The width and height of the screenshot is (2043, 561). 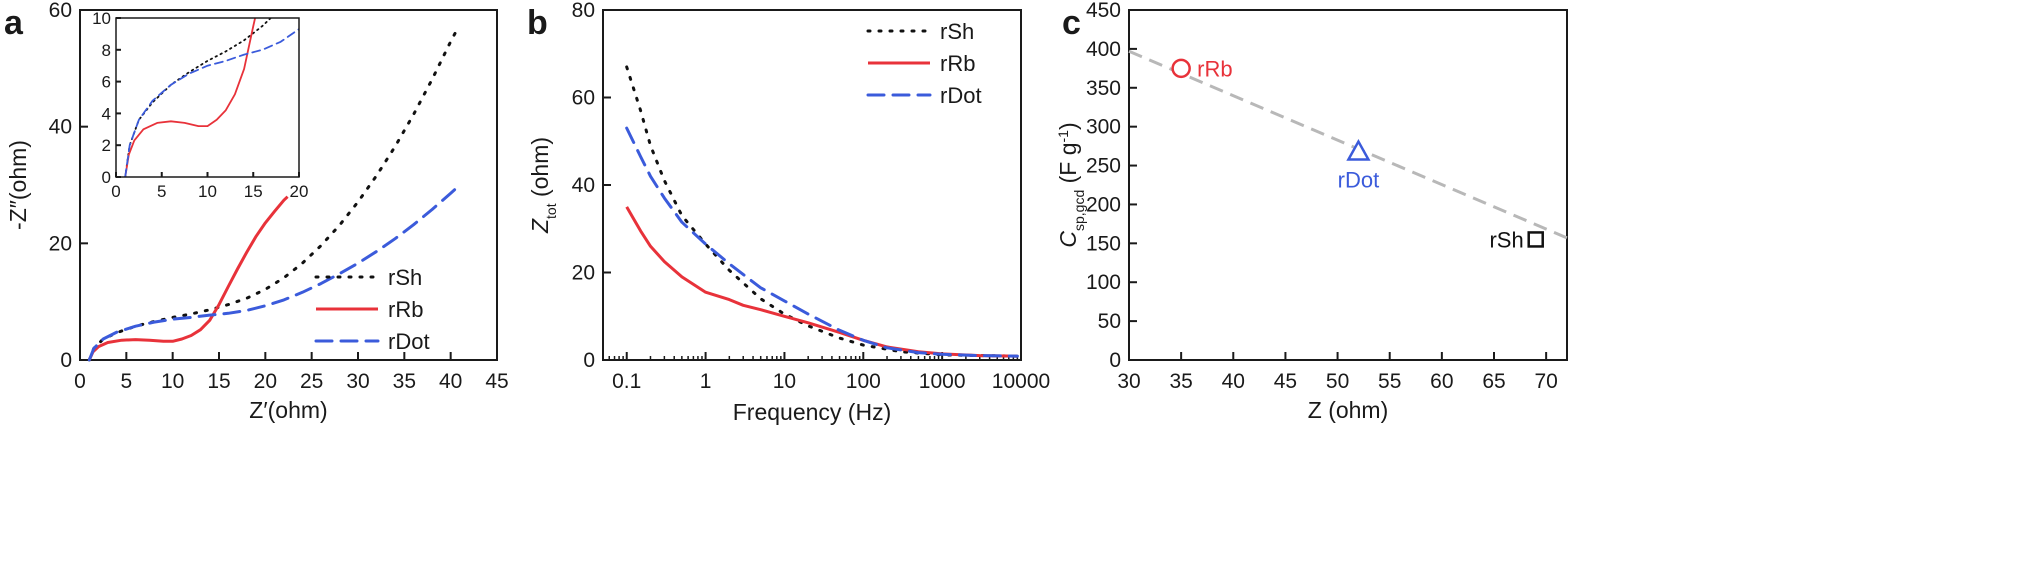 I want to click on y-axis-title-c-subscript: sp,gcd, so click(x=1079, y=210).